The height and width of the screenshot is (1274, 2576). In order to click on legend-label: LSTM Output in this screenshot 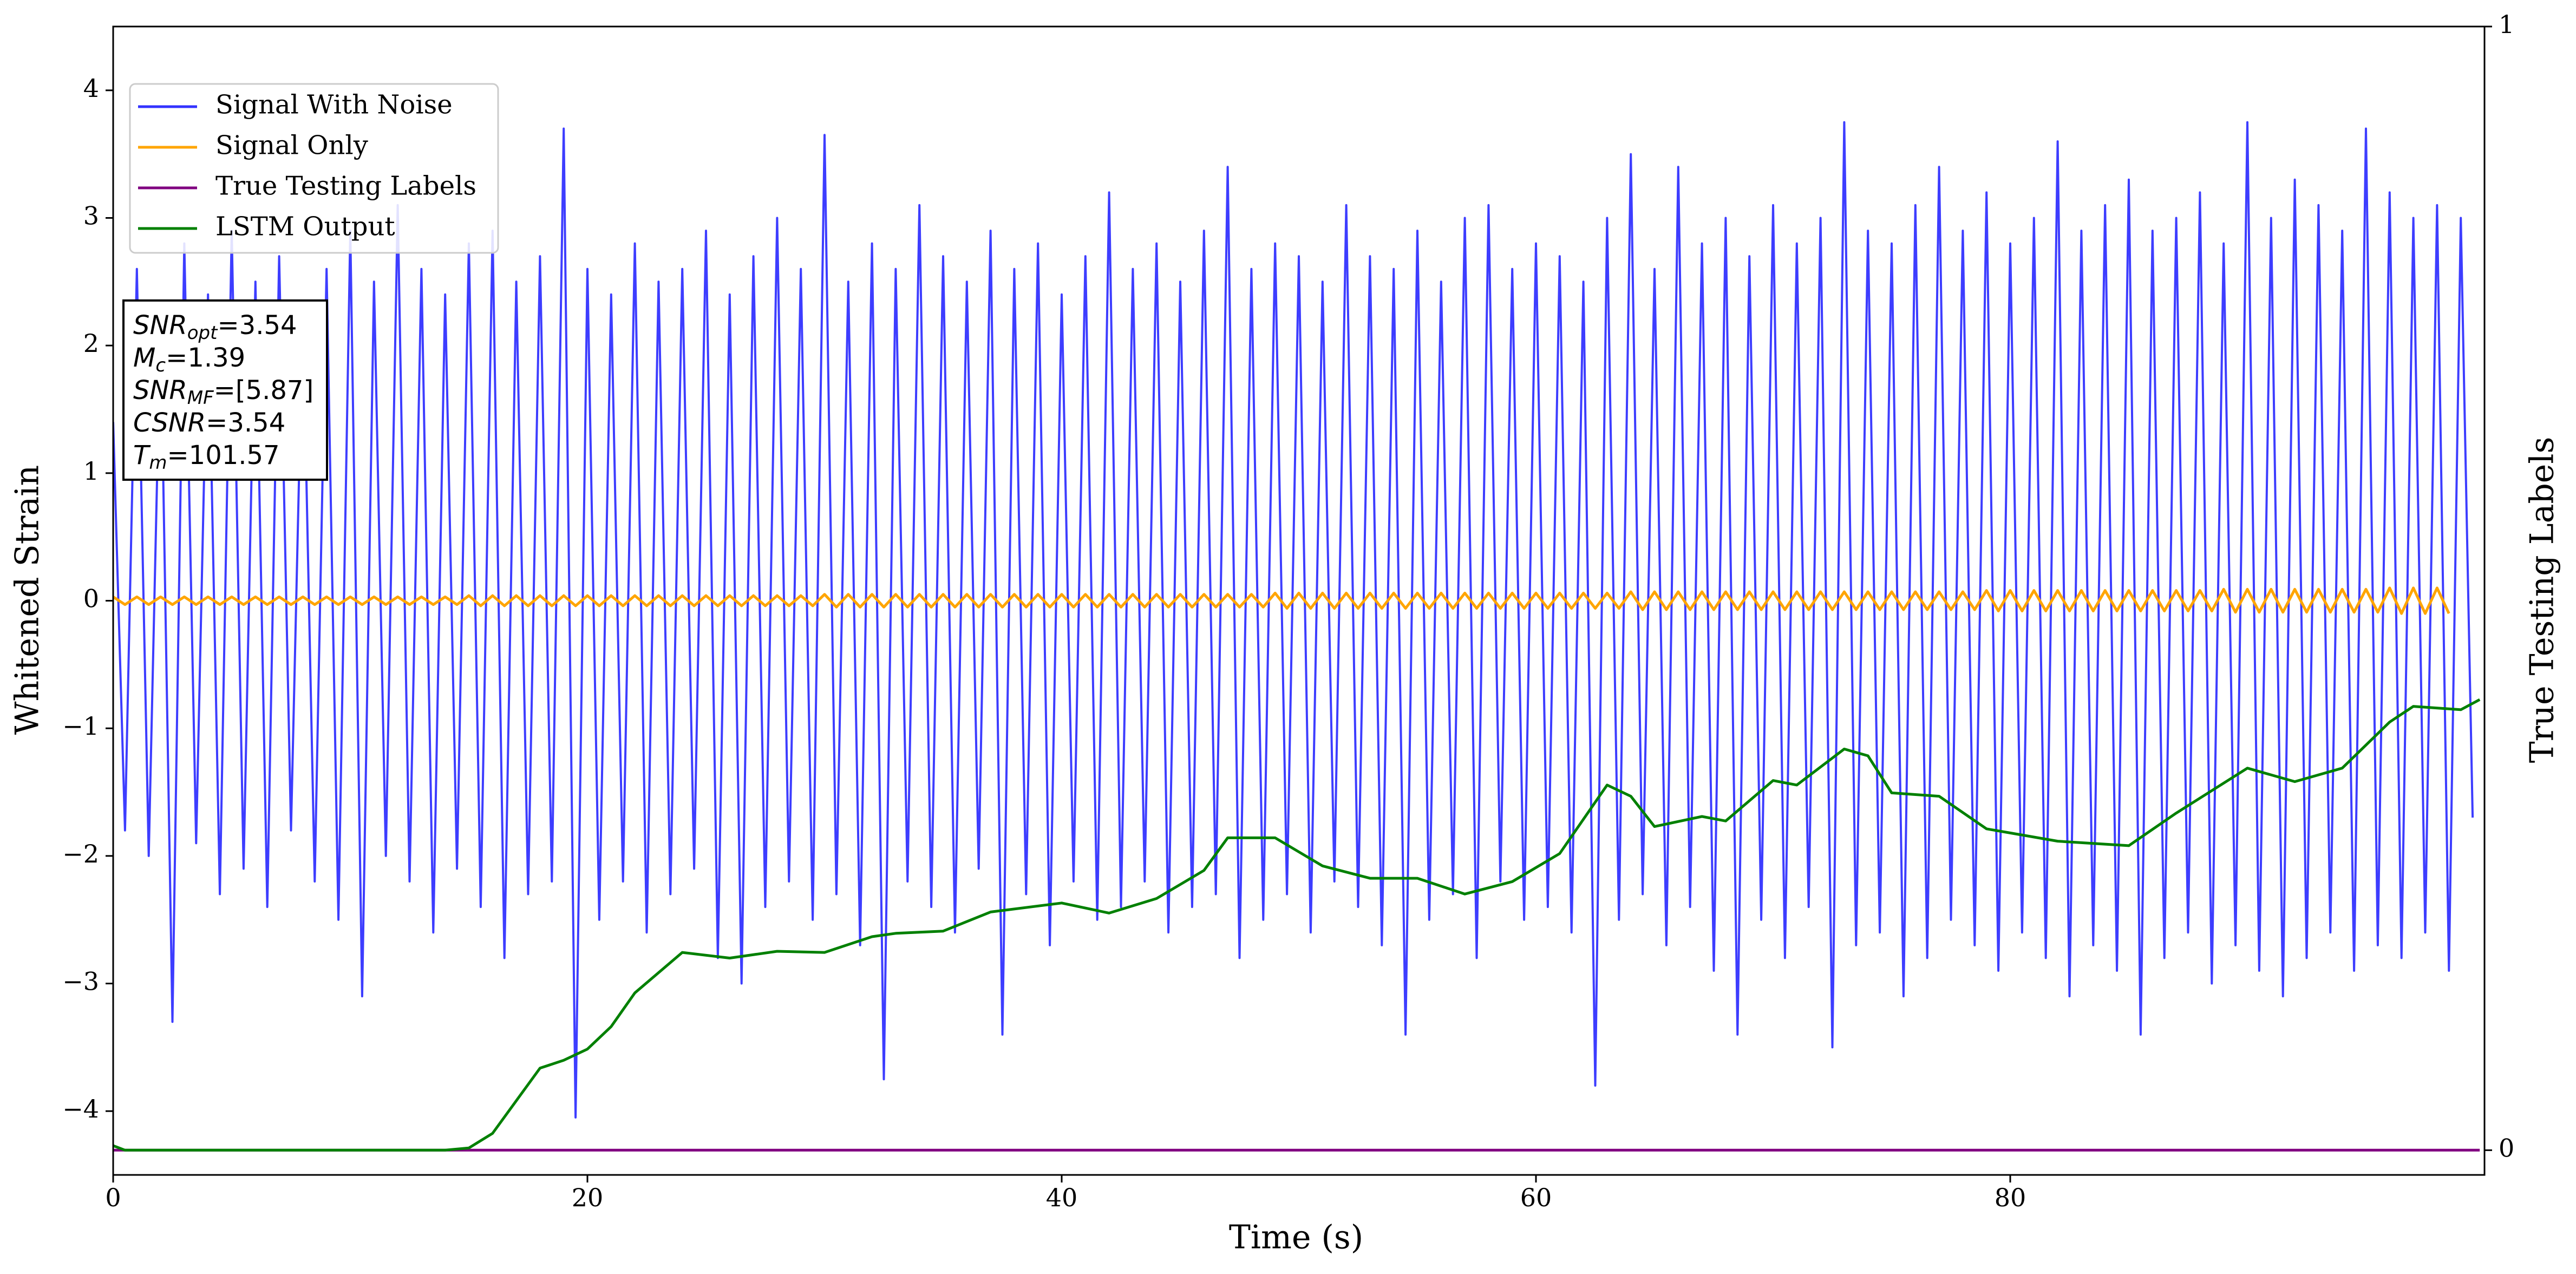, I will do `click(305, 227)`.